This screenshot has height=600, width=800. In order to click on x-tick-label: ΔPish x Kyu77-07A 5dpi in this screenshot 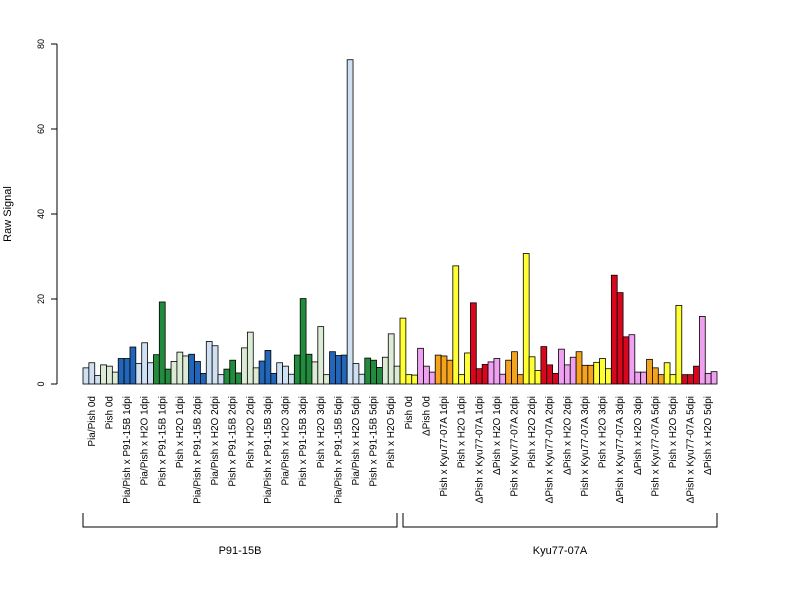, I will do `click(691, 449)`.